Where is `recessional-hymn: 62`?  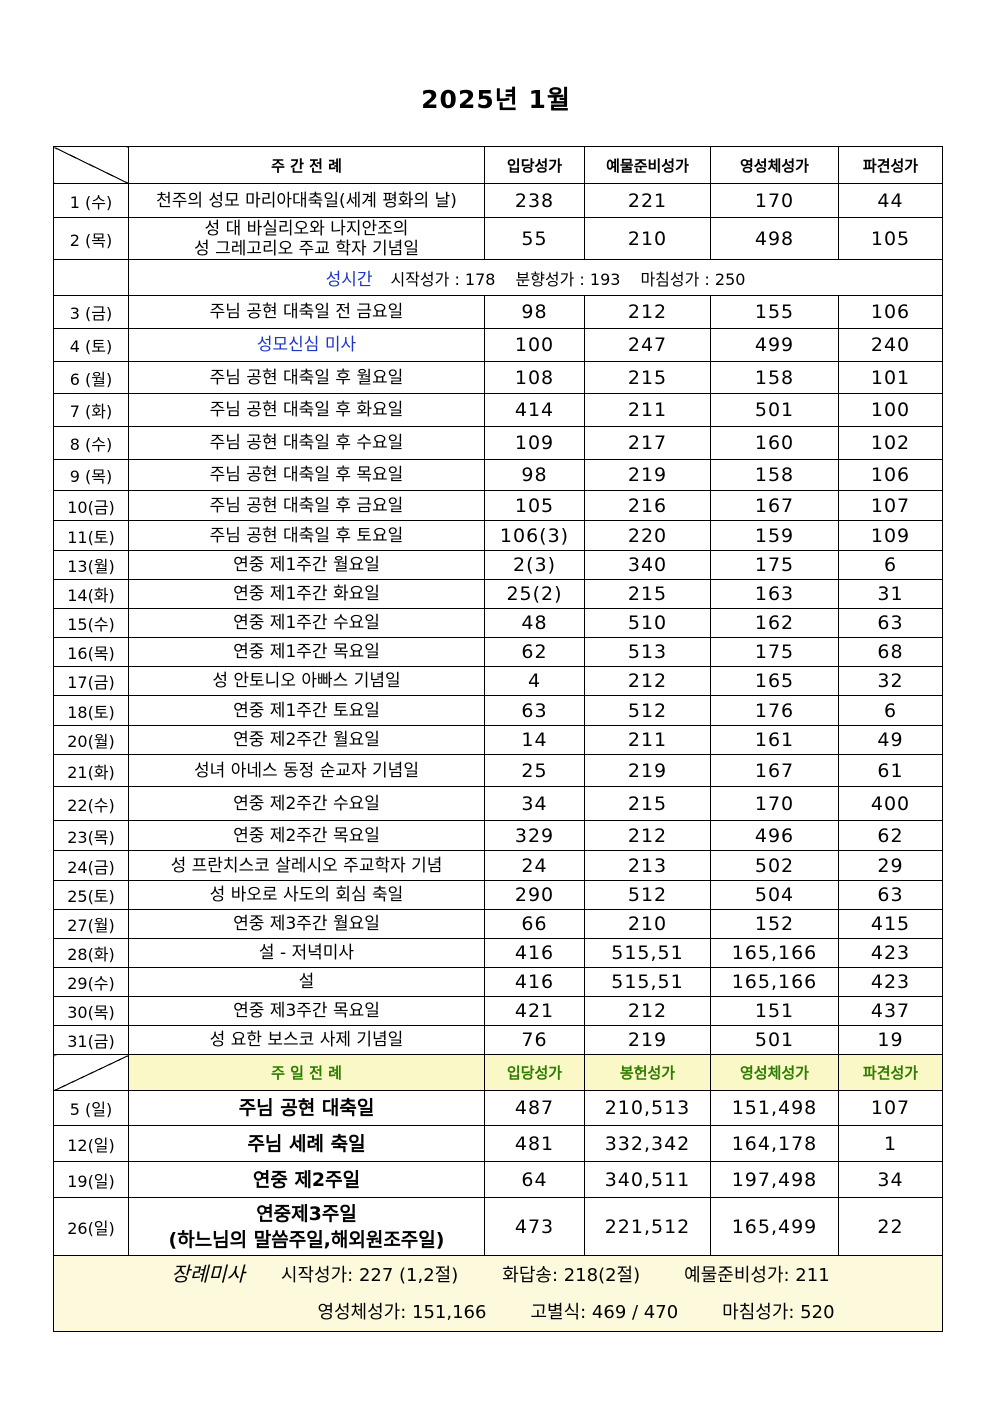
recessional-hymn: 62 is located at coordinates (890, 835).